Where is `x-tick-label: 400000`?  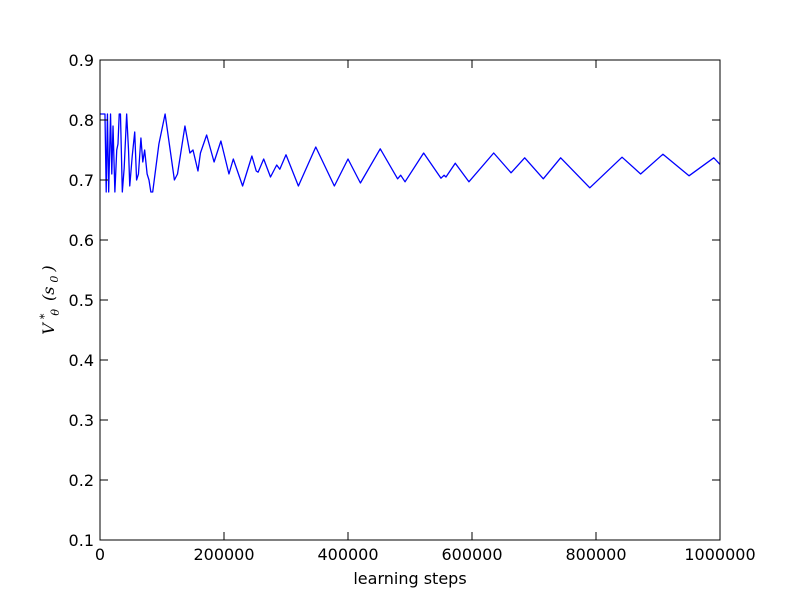 x-tick-label: 400000 is located at coordinates (347, 554).